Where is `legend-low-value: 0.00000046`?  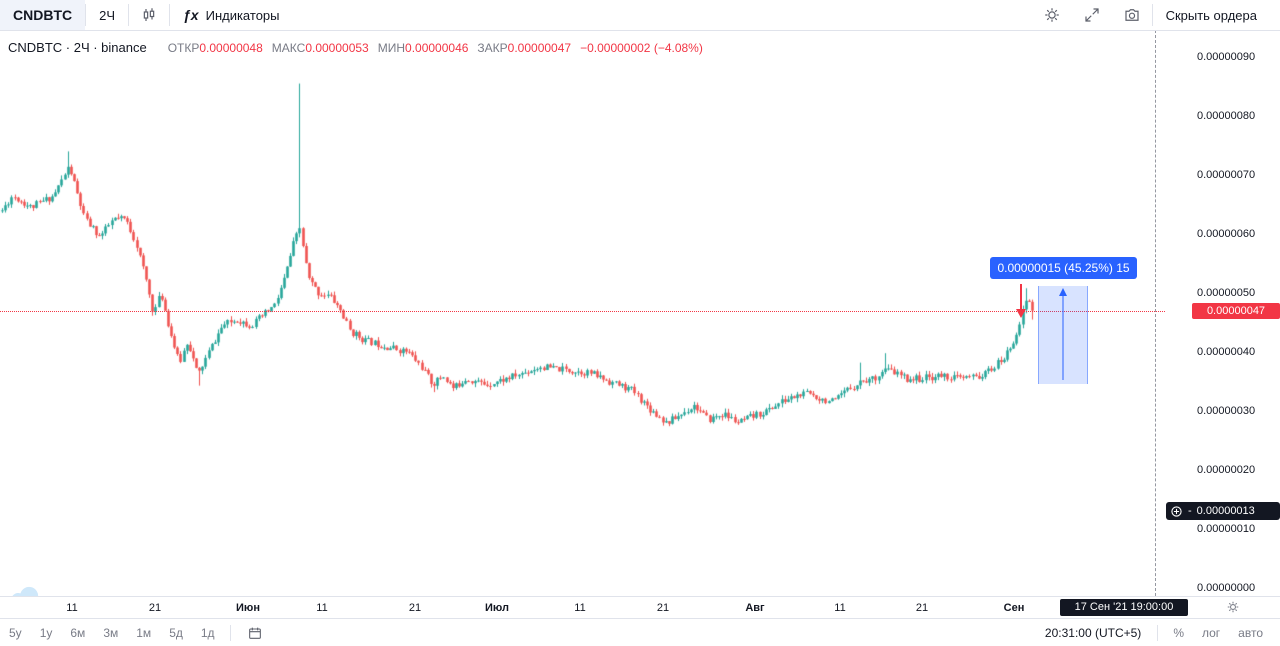
legend-low-value: 0.00000046 is located at coordinates (437, 48).